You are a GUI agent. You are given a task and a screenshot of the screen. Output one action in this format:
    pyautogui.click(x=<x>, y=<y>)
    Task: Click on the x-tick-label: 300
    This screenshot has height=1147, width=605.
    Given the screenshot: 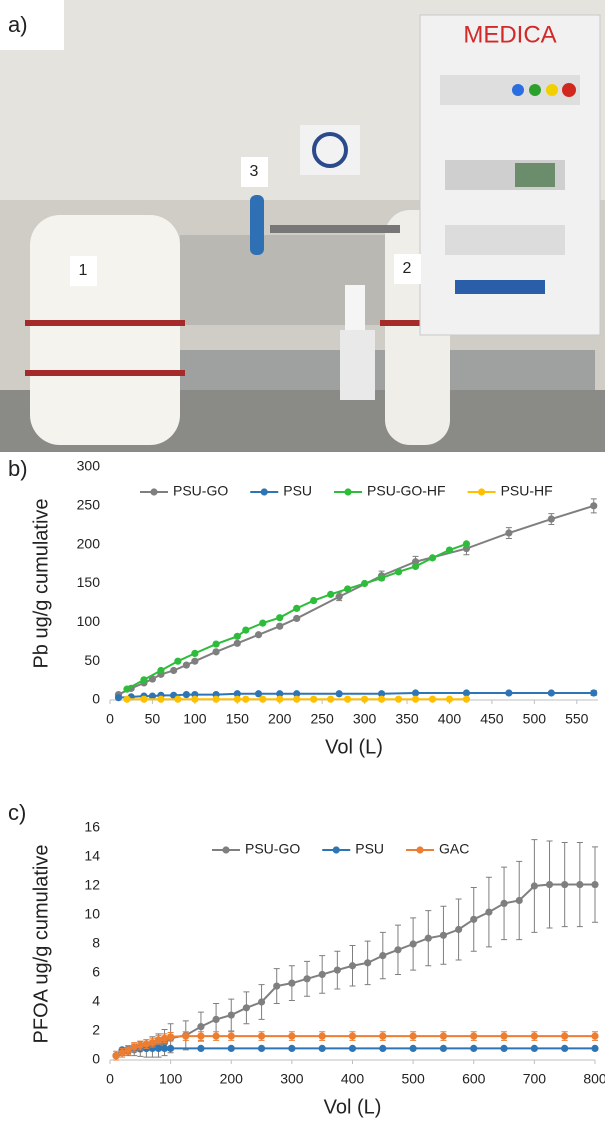 What is the action you would take?
    pyautogui.click(x=365, y=719)
    